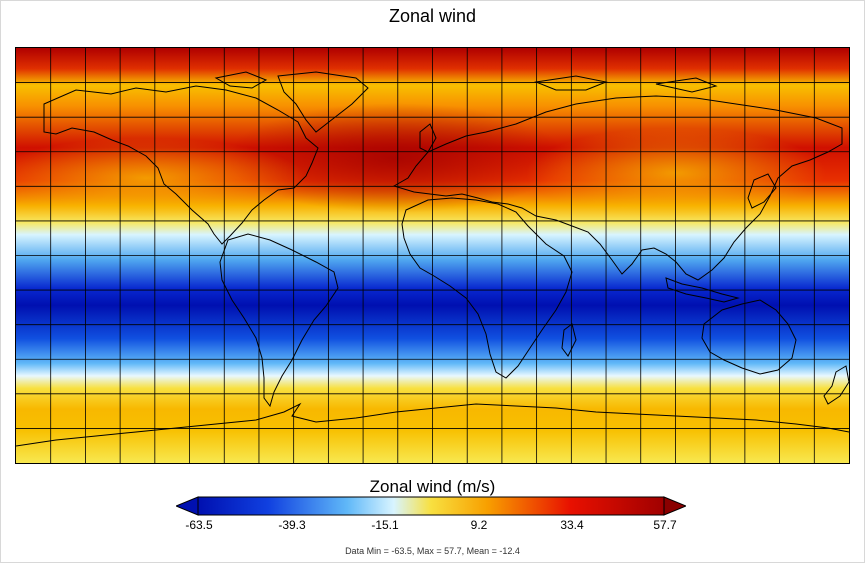  I want to click on chart-title: Zonal wind, so click(432, 16).